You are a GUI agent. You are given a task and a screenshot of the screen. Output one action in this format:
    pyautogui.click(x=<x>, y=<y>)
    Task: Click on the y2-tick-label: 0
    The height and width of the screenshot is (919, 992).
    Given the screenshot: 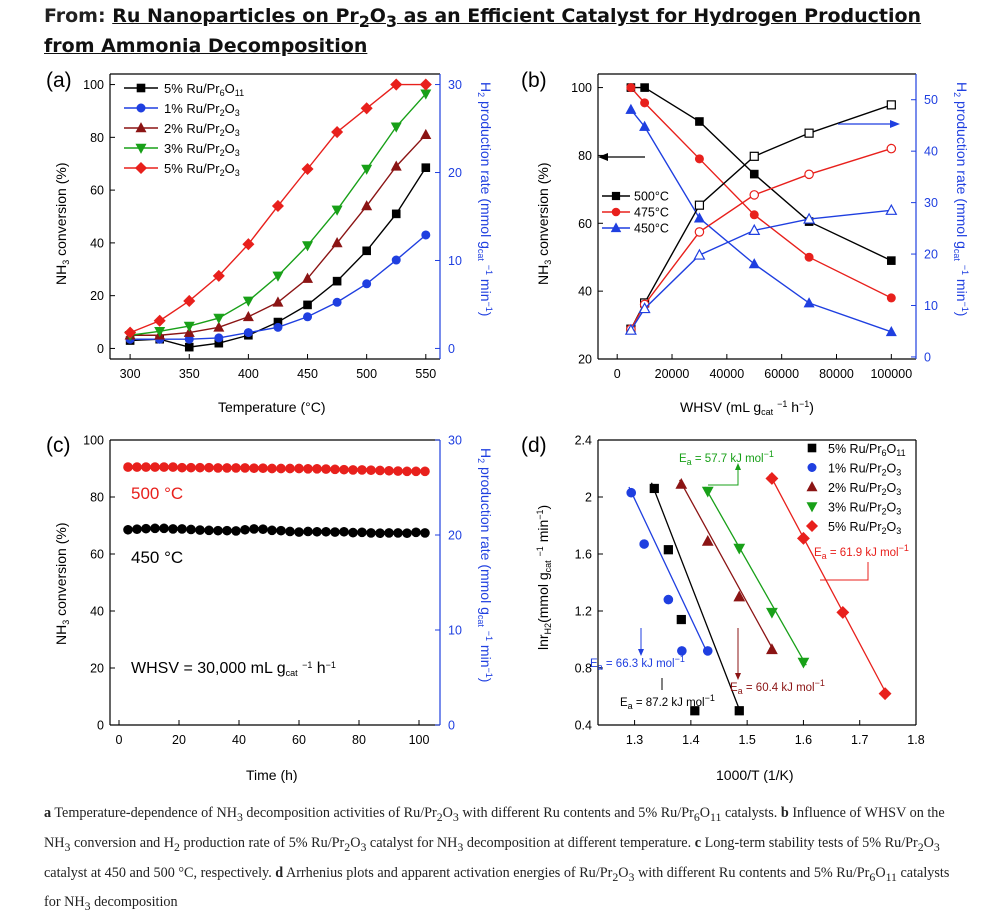 What is the action you would take?
    pyautogui.click(x=451, y=349)
    